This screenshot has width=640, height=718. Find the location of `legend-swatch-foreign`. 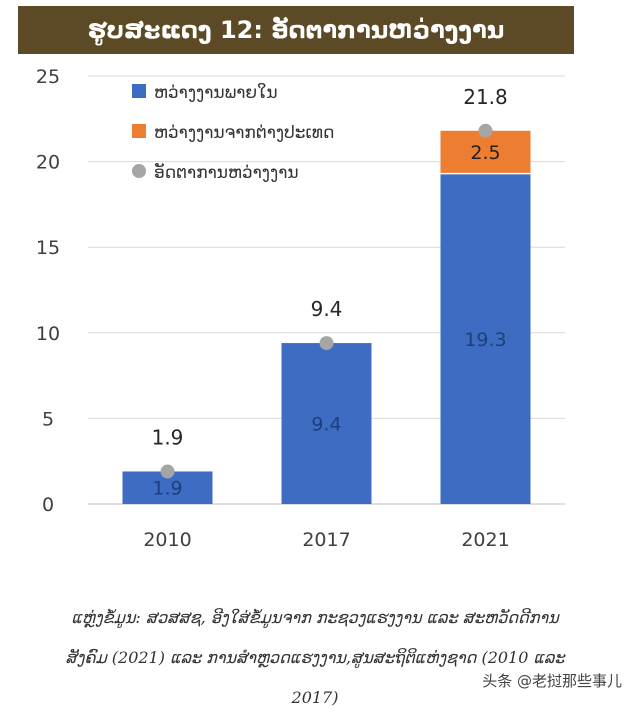

legend-swatch-foreign is located at coordinates (139, 131).